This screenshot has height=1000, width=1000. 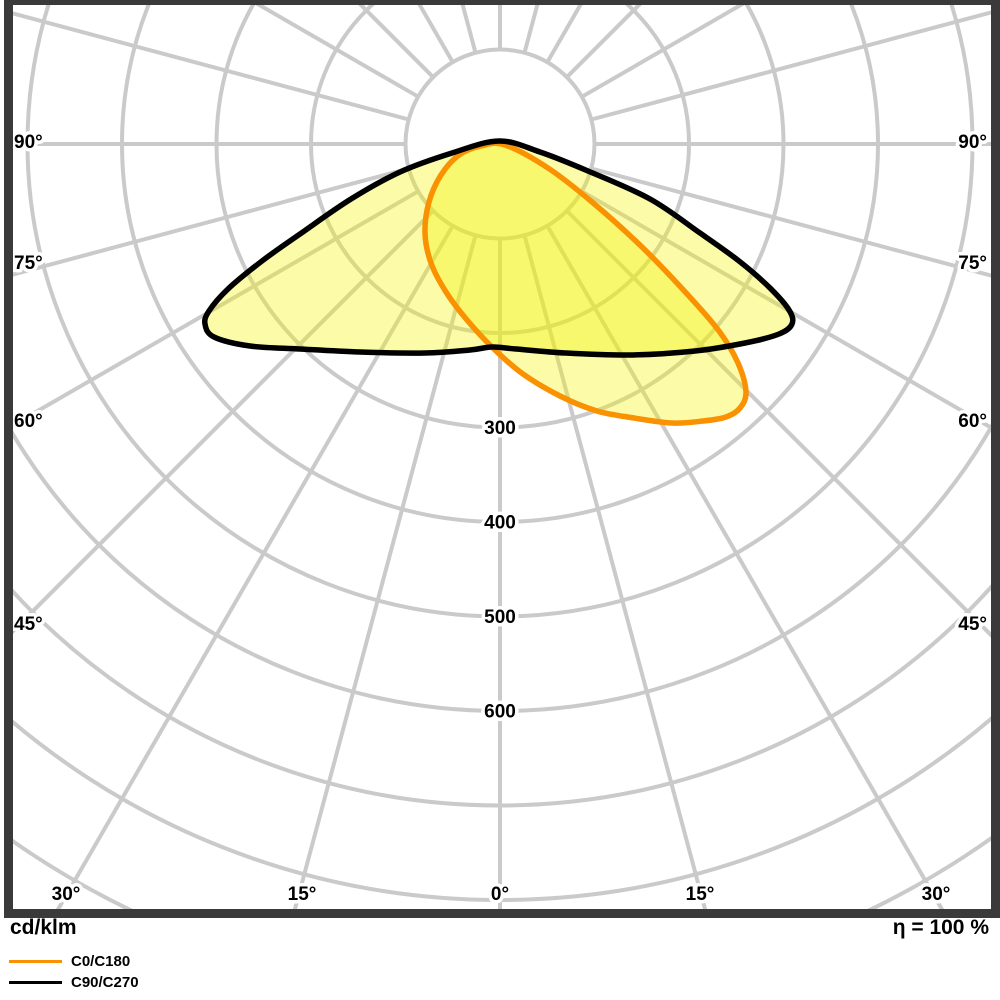 I want to click on gamma-angle-label-left: 75°, so click(x=28, y=263).